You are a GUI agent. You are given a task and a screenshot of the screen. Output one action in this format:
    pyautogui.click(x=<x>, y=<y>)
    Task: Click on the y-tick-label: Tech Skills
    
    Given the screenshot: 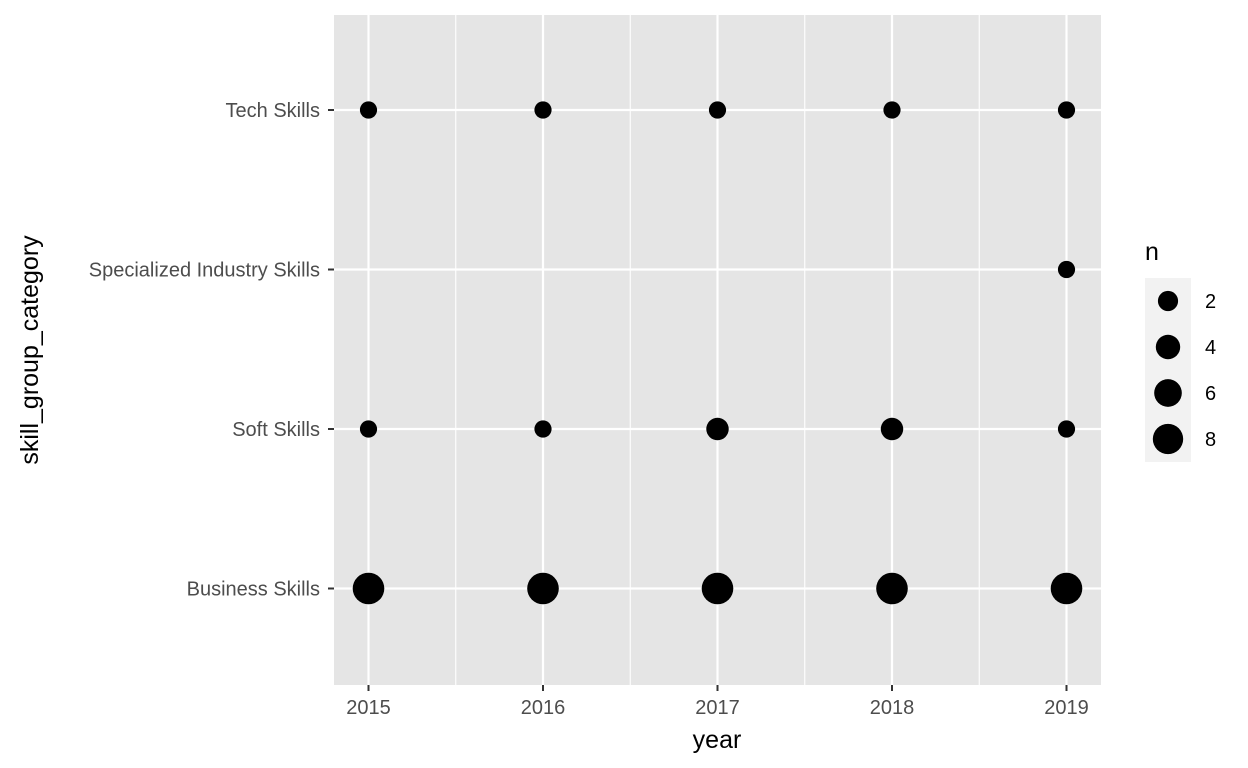 What is the action you would take?
    pyautogui.click(x=273, y=111)
    